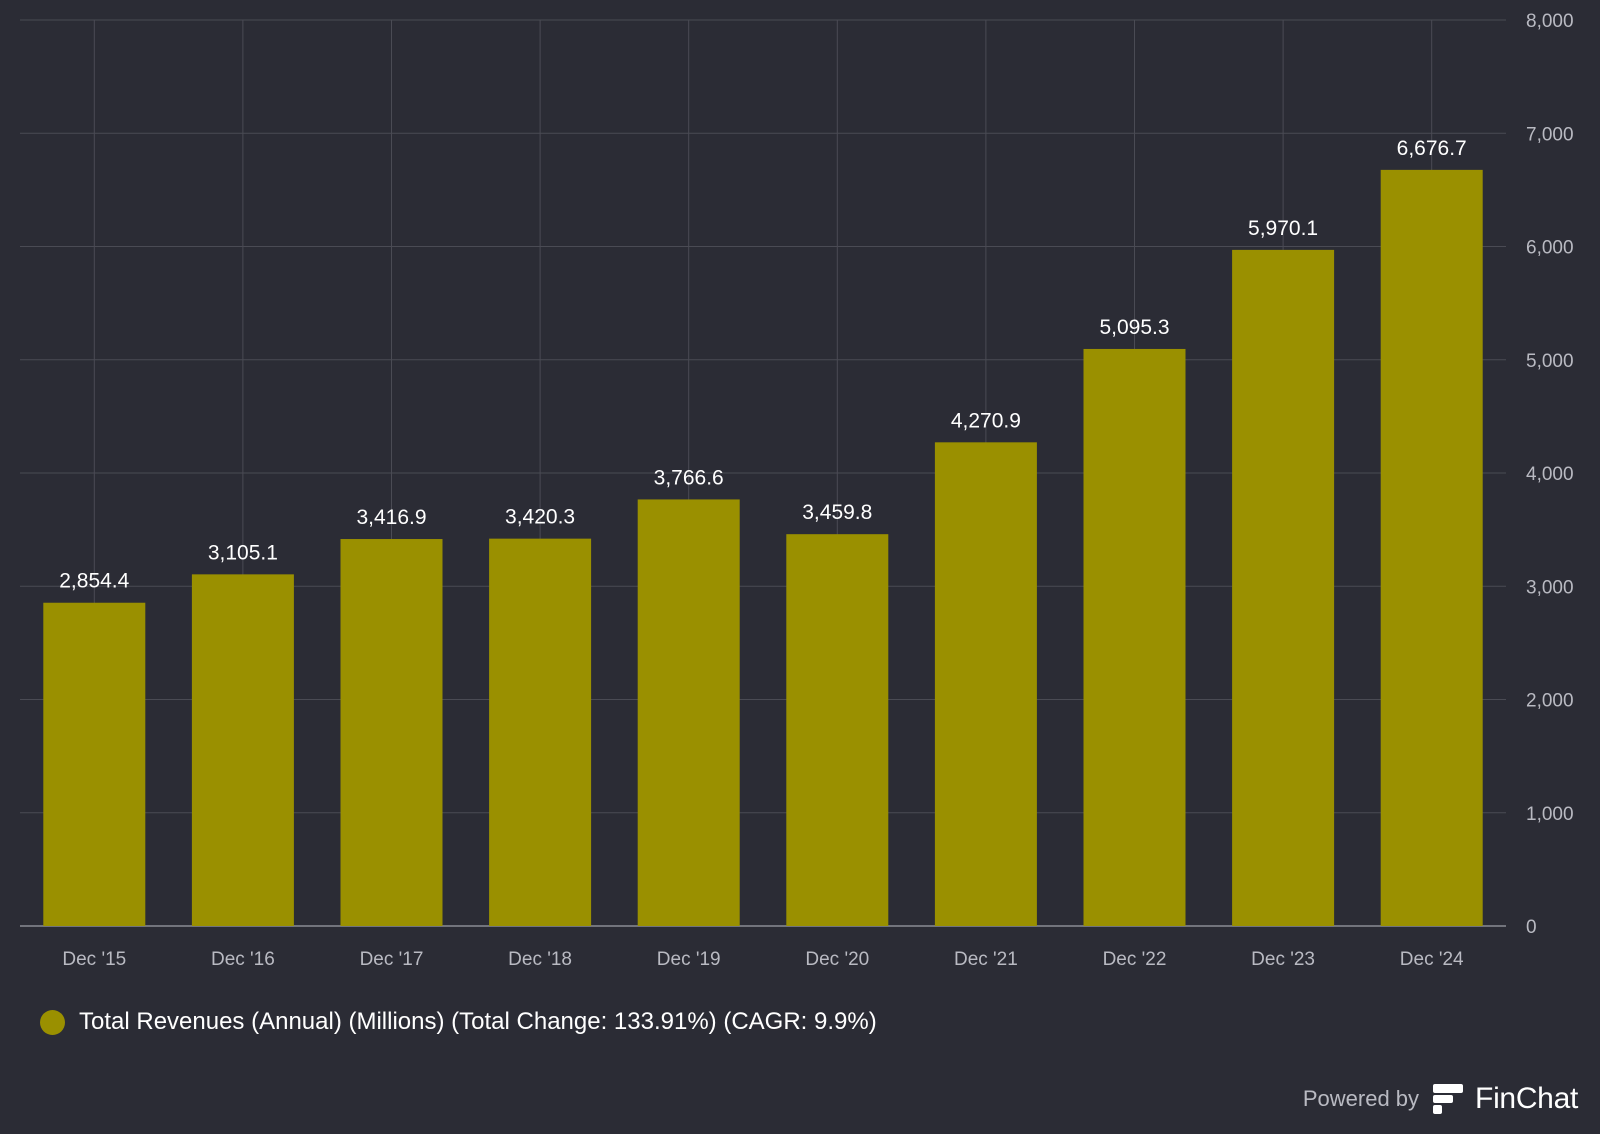  Describe the element at coordinates (1531, 927) in the screenshot. I see `y-tick-label: 0` at that location.